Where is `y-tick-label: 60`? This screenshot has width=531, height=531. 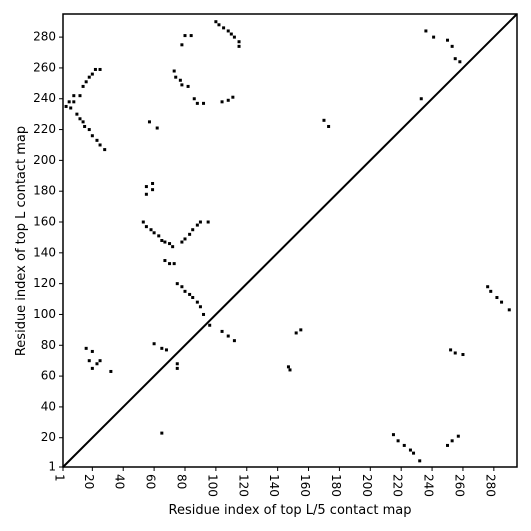
y-tick-label: 60 is located at coordinates (48, 376).